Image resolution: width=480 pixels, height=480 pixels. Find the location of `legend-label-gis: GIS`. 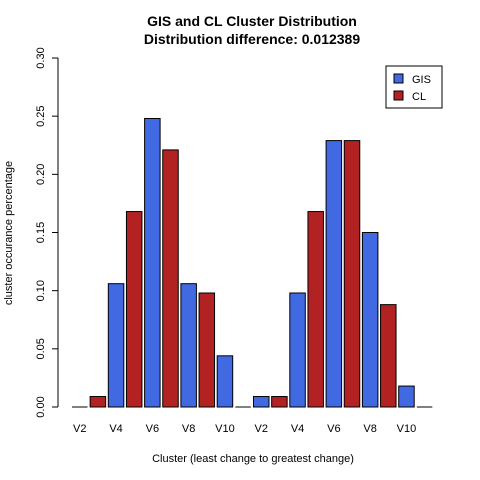

legend-label-gis: GIS is located at coordinates (421, 80).